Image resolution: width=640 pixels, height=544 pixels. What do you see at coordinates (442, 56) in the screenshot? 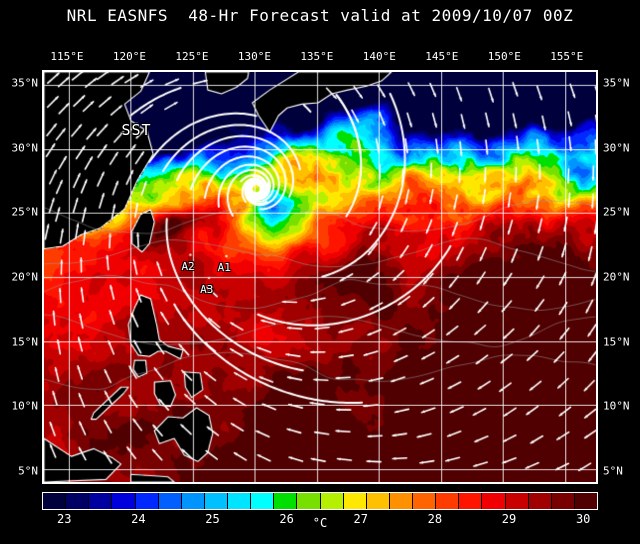
I see `lon-tick-label: 145°E` at bounding box center [442, 56].